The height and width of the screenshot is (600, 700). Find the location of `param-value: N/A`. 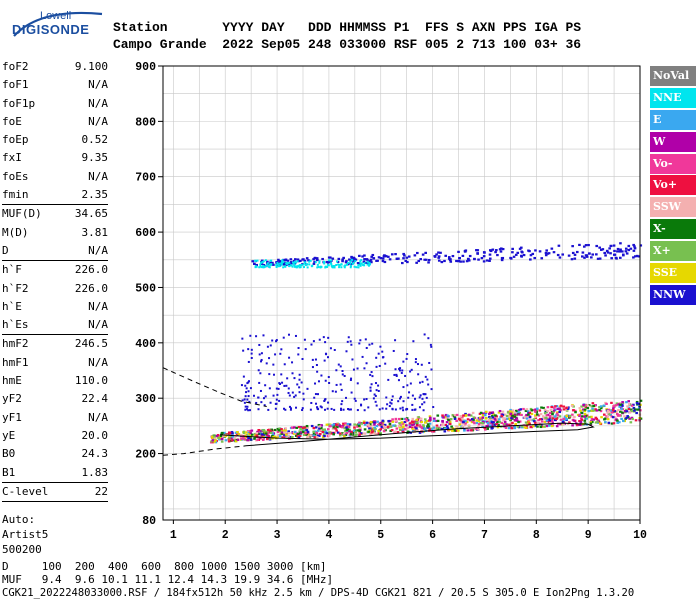

param-value: N/A is located at coordinates (98, 176).